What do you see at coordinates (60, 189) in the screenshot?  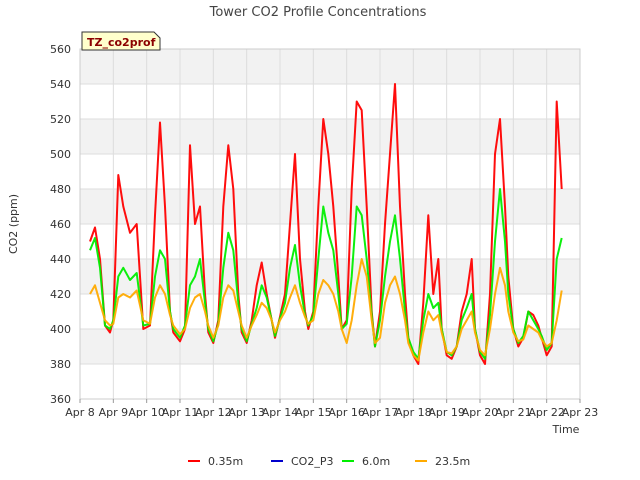 I see `y-tick-label: 480` at bounding box center [60, 189].